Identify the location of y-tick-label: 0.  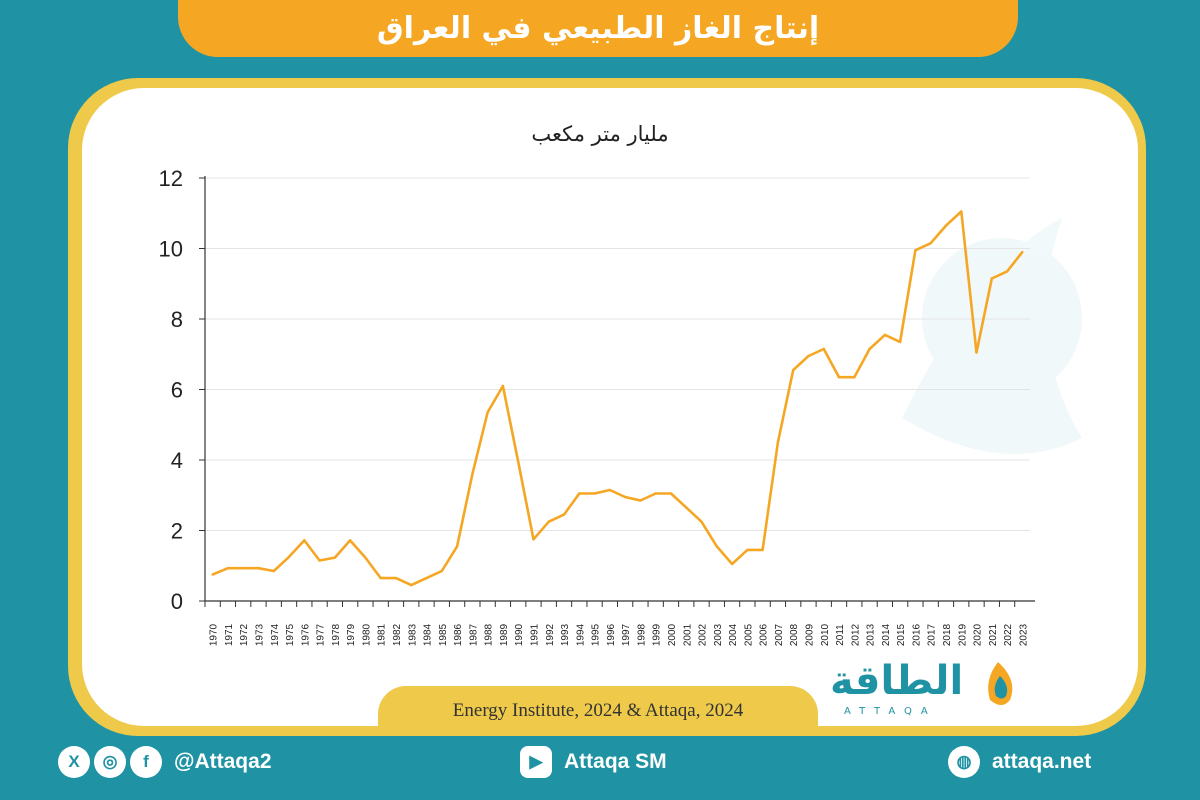
(177, 601).